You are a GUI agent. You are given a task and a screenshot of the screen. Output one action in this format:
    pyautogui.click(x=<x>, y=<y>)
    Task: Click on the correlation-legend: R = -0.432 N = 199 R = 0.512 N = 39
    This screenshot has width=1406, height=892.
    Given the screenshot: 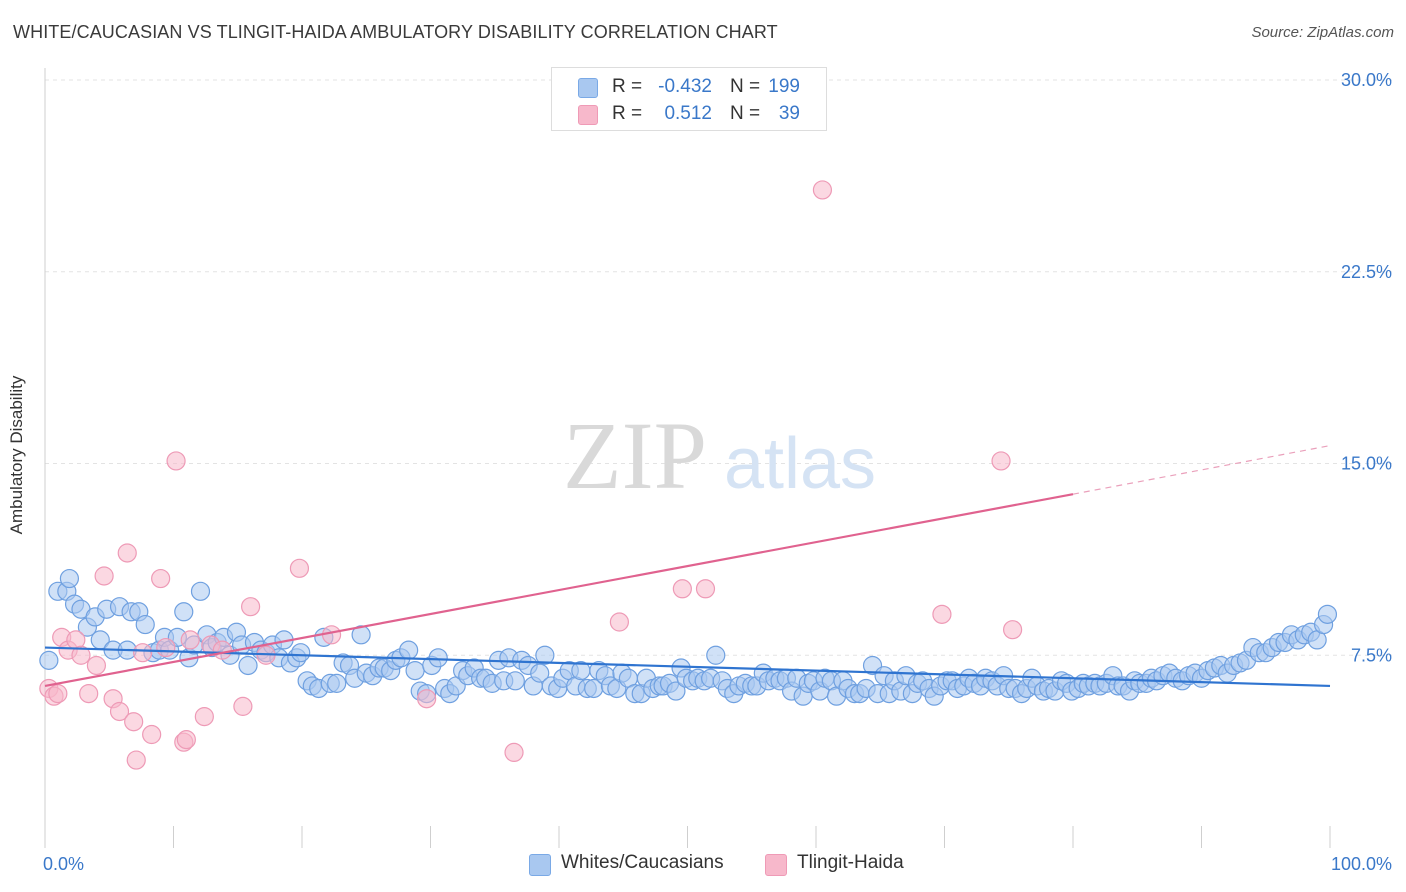 What is the action you would take?
    pyautogui.click(x=689, y=99)
    